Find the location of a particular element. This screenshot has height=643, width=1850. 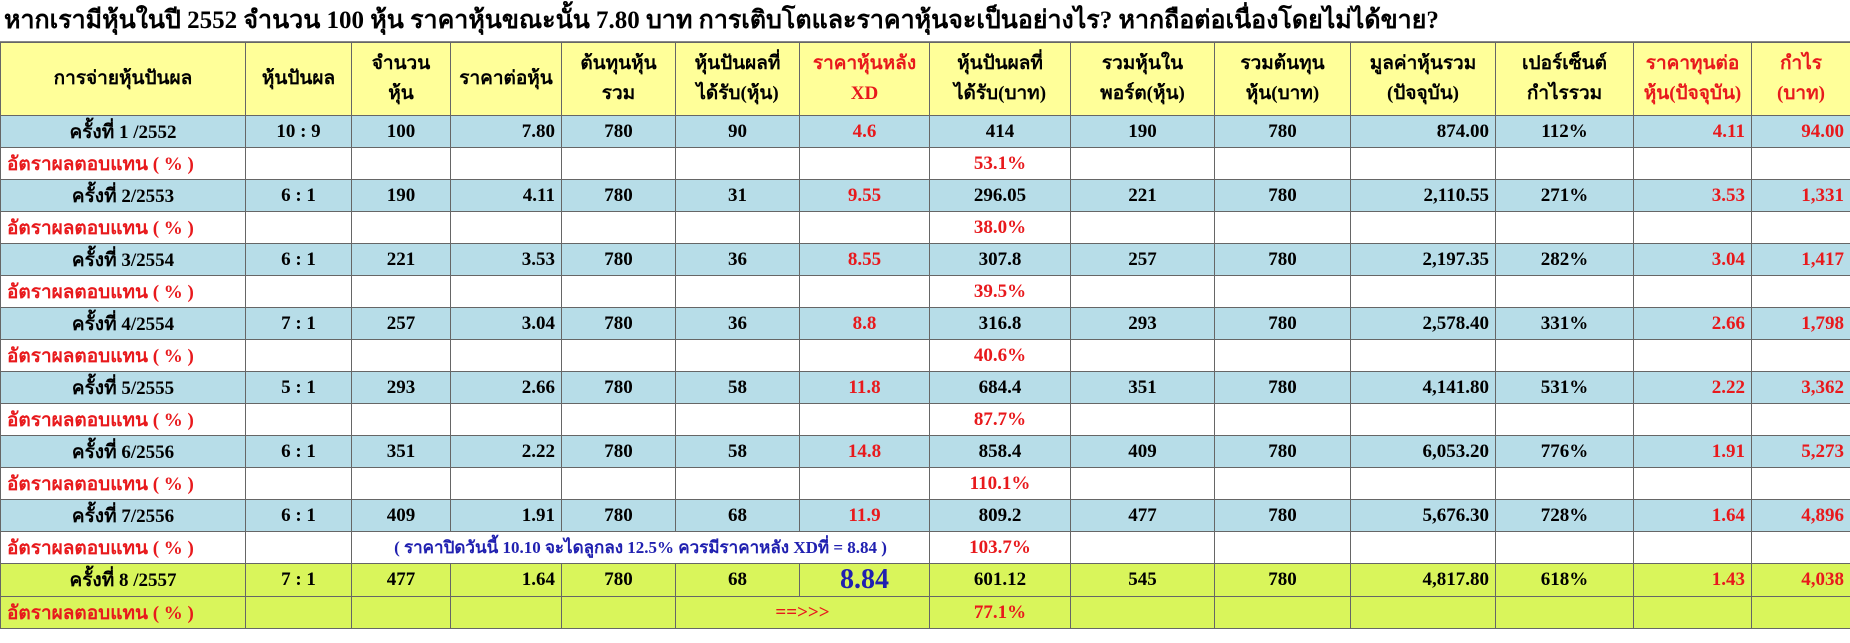

column-header: หุ้นปันผลที่ ได้รับ(หุ้น) is located at coordinates (737, 79).